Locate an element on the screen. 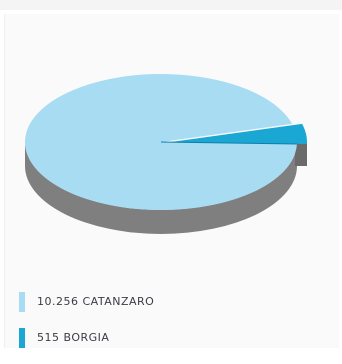  legend-item-catanzaro: 10.256 CATANZARO is located at coordinates (169, 302).